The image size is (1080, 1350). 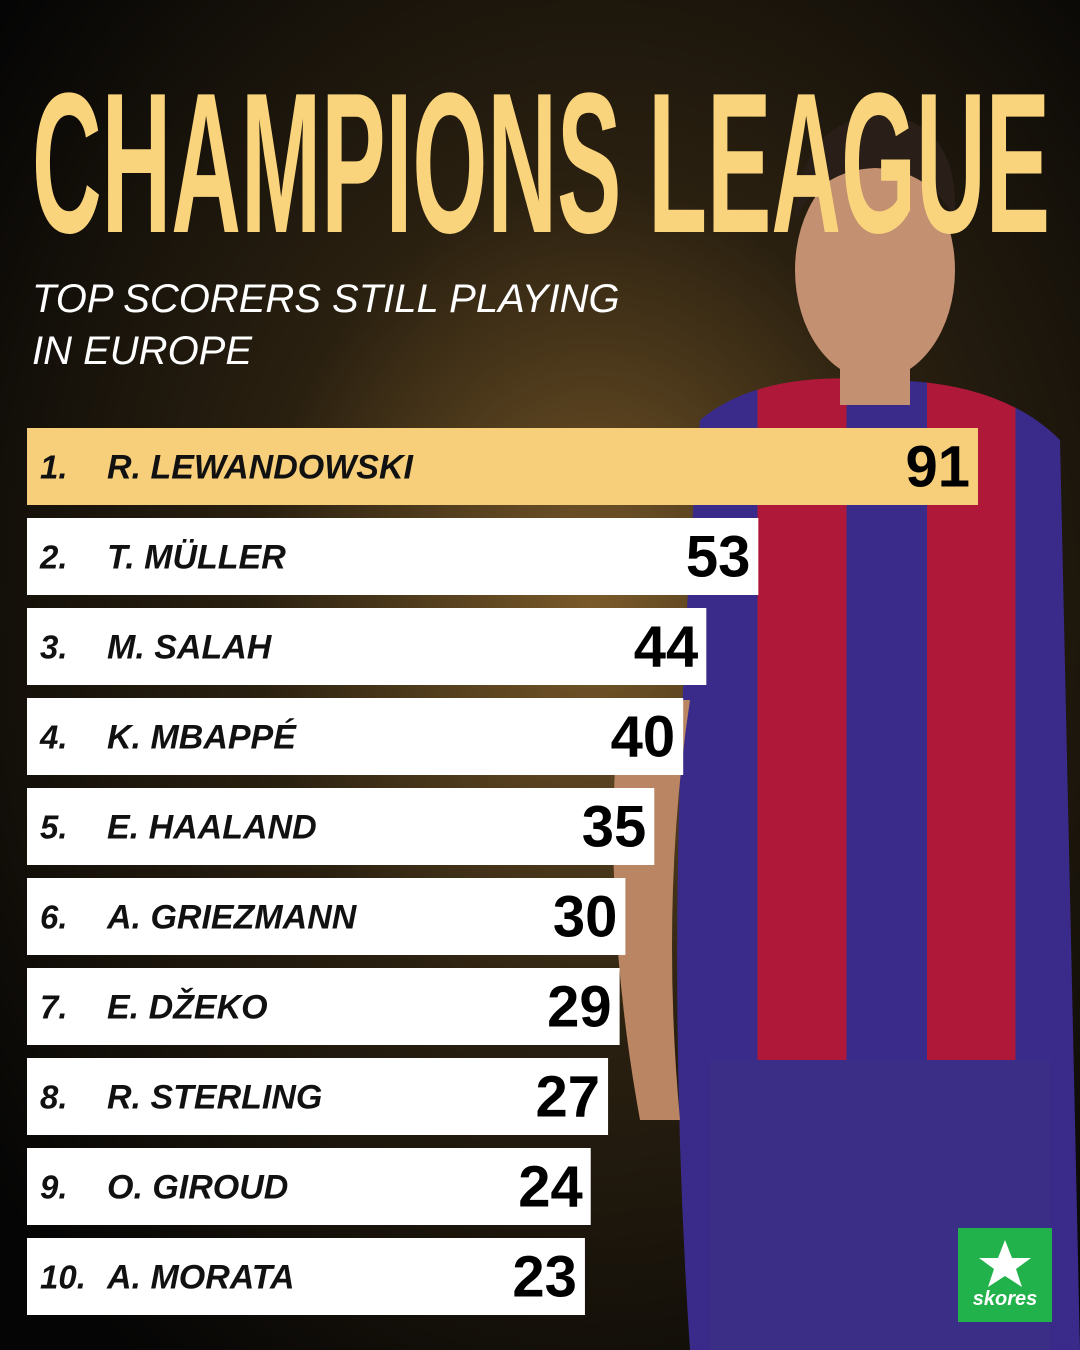 I want to click on rank: 2., so click(x=53, y=557).